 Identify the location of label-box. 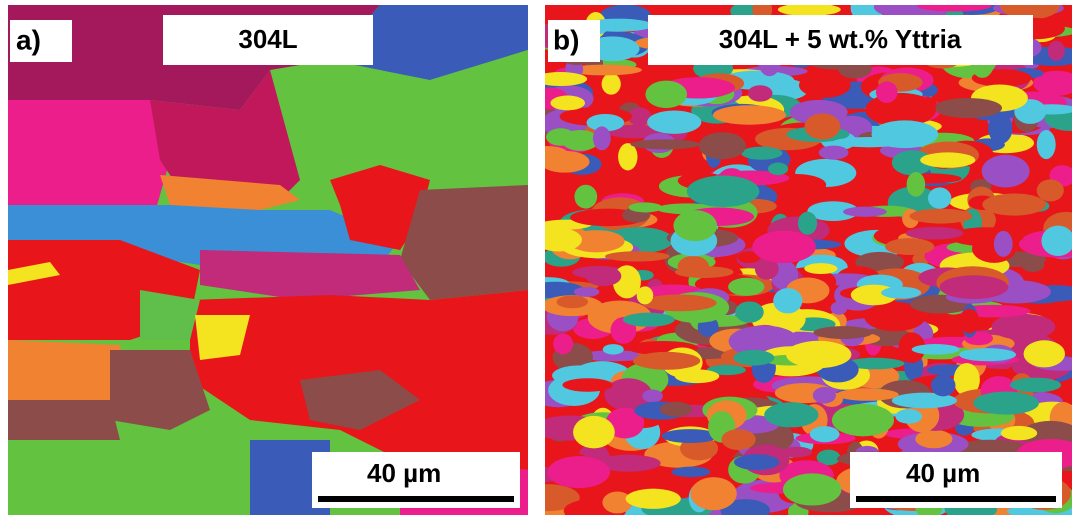
(574, 41).